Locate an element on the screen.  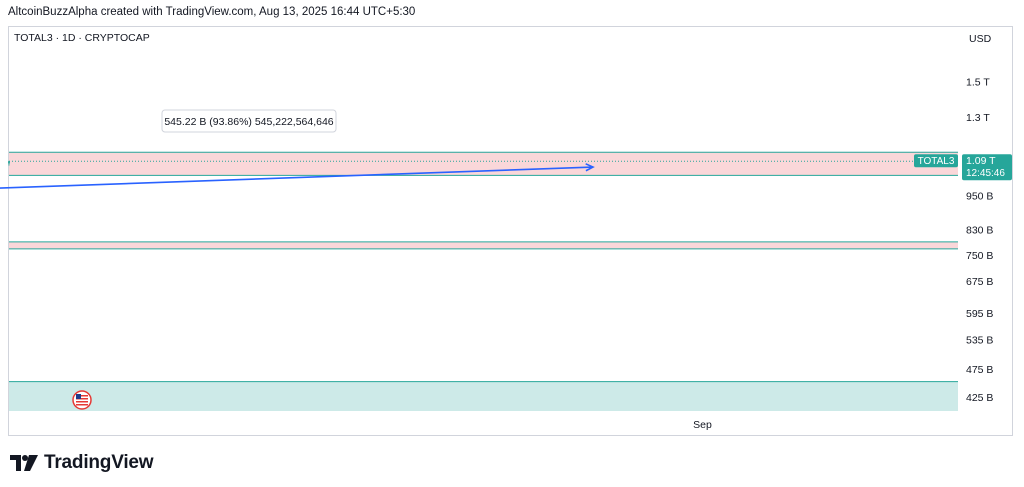
tradingview-logo: TradingView is located at coordinates (82, 463).